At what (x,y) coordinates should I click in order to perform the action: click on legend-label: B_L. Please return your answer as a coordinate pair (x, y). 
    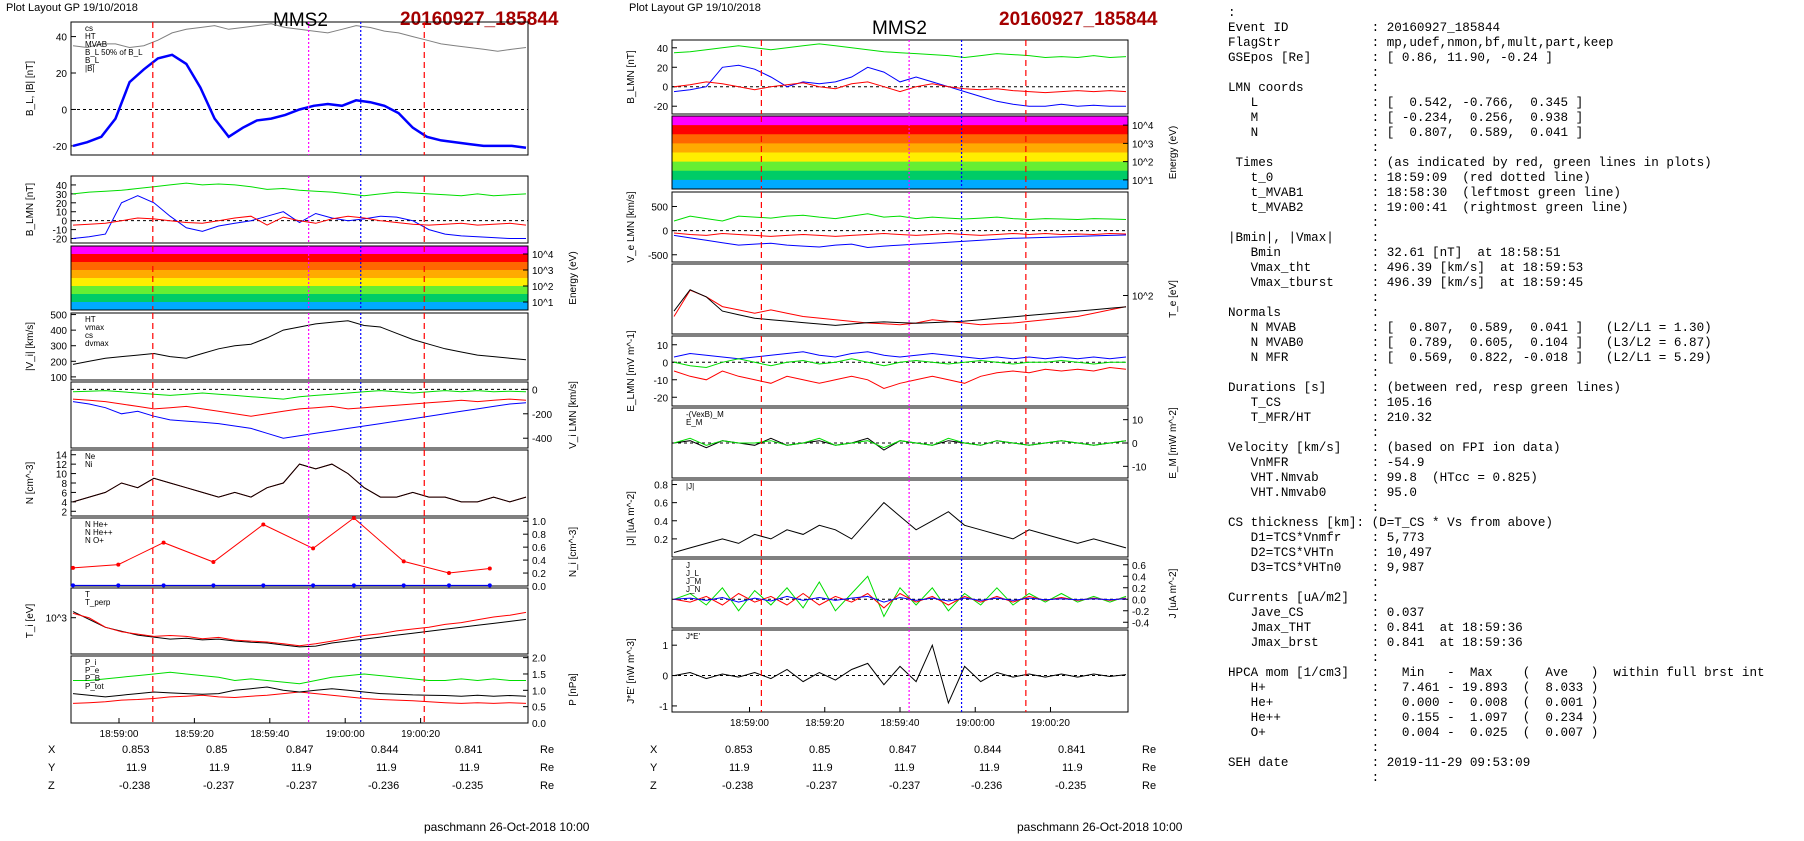
    Looking at the image, I should click on (92, 60).